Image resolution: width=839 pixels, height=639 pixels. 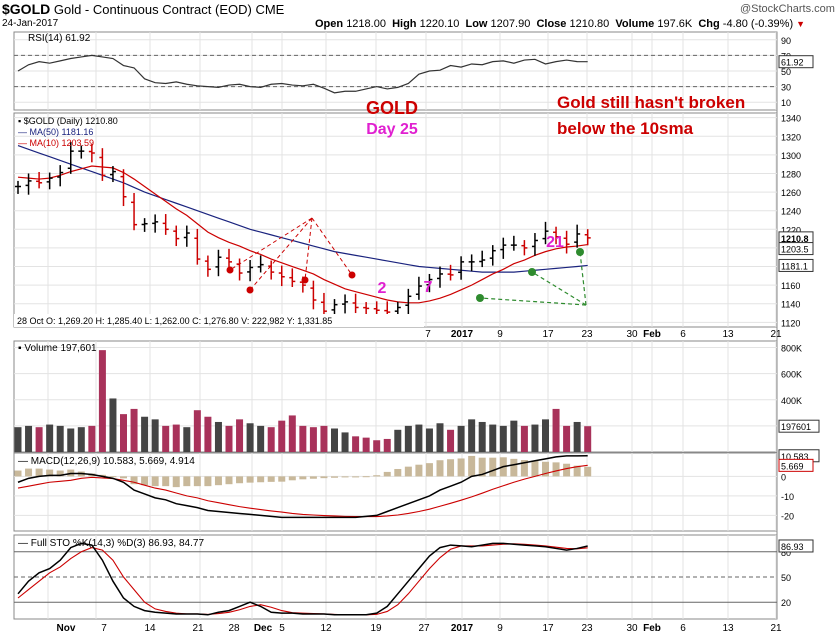 What do you see at coordinates (776, 334) in the screenshot?
I see `price-xtick: 21` at bounding box center [776, 334].